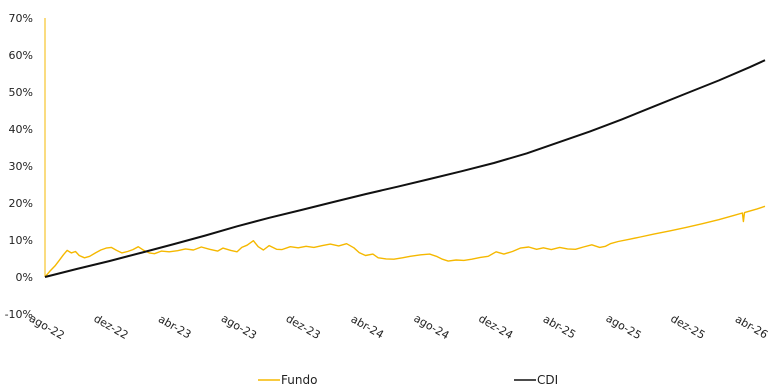 This screenshot has width=775, height=390. What do you see at coordinates (21, 129) in the screenshot?
I see `y-tick-label: 40%` at bounding box center [21, 129].